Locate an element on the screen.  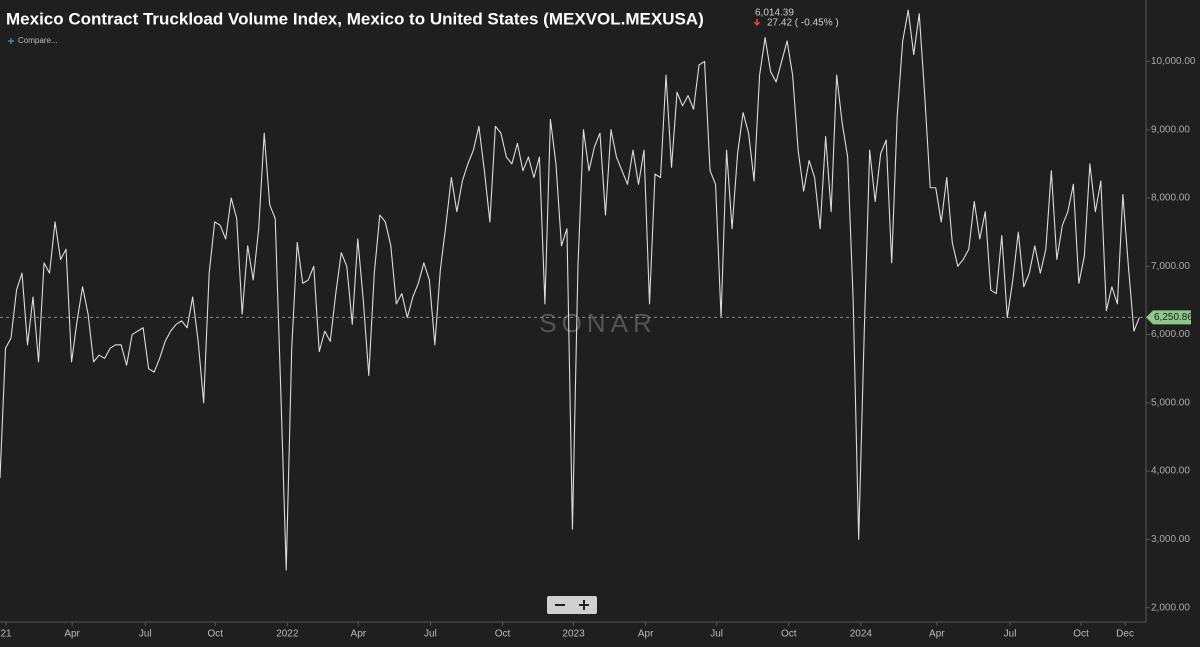
zoom-in is located at coordinates (584, 605).